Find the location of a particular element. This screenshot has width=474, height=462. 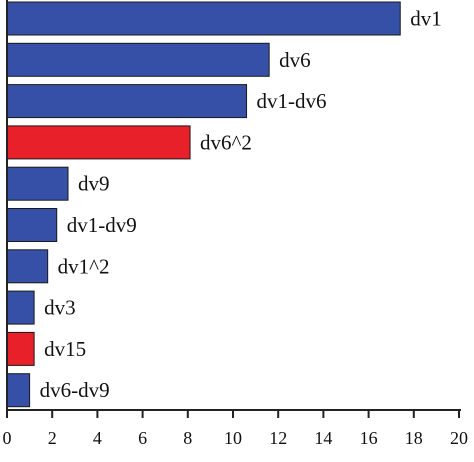

bar-dv1-dv6 is located at coordinates (127, 101).